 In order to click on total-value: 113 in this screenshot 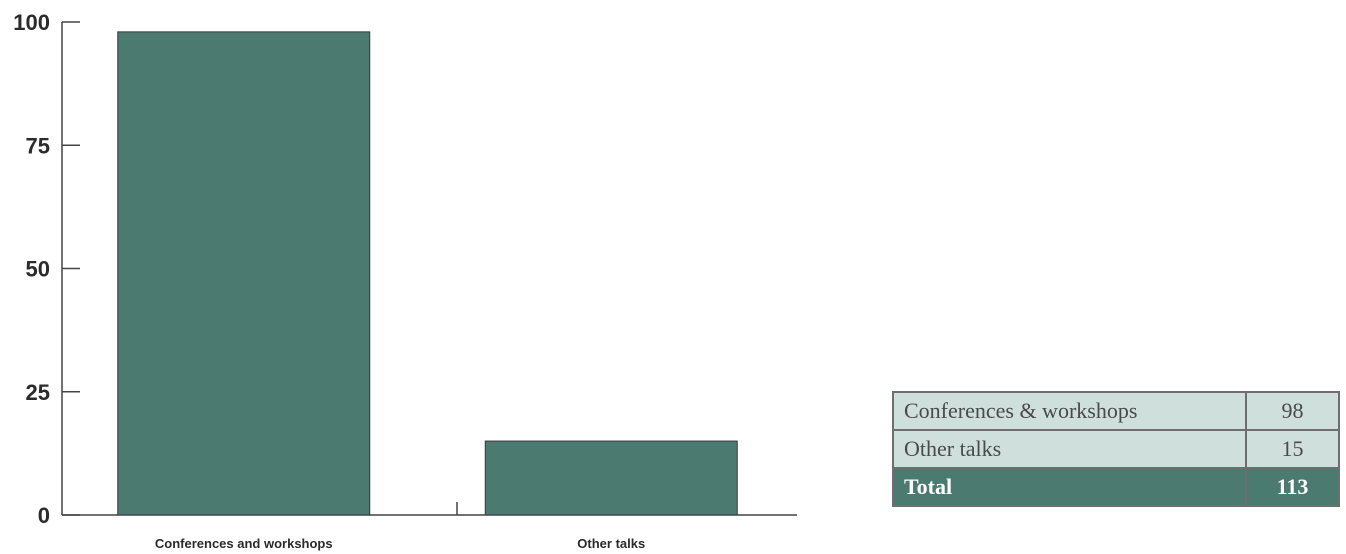, I will do `click(1292, 487)`.